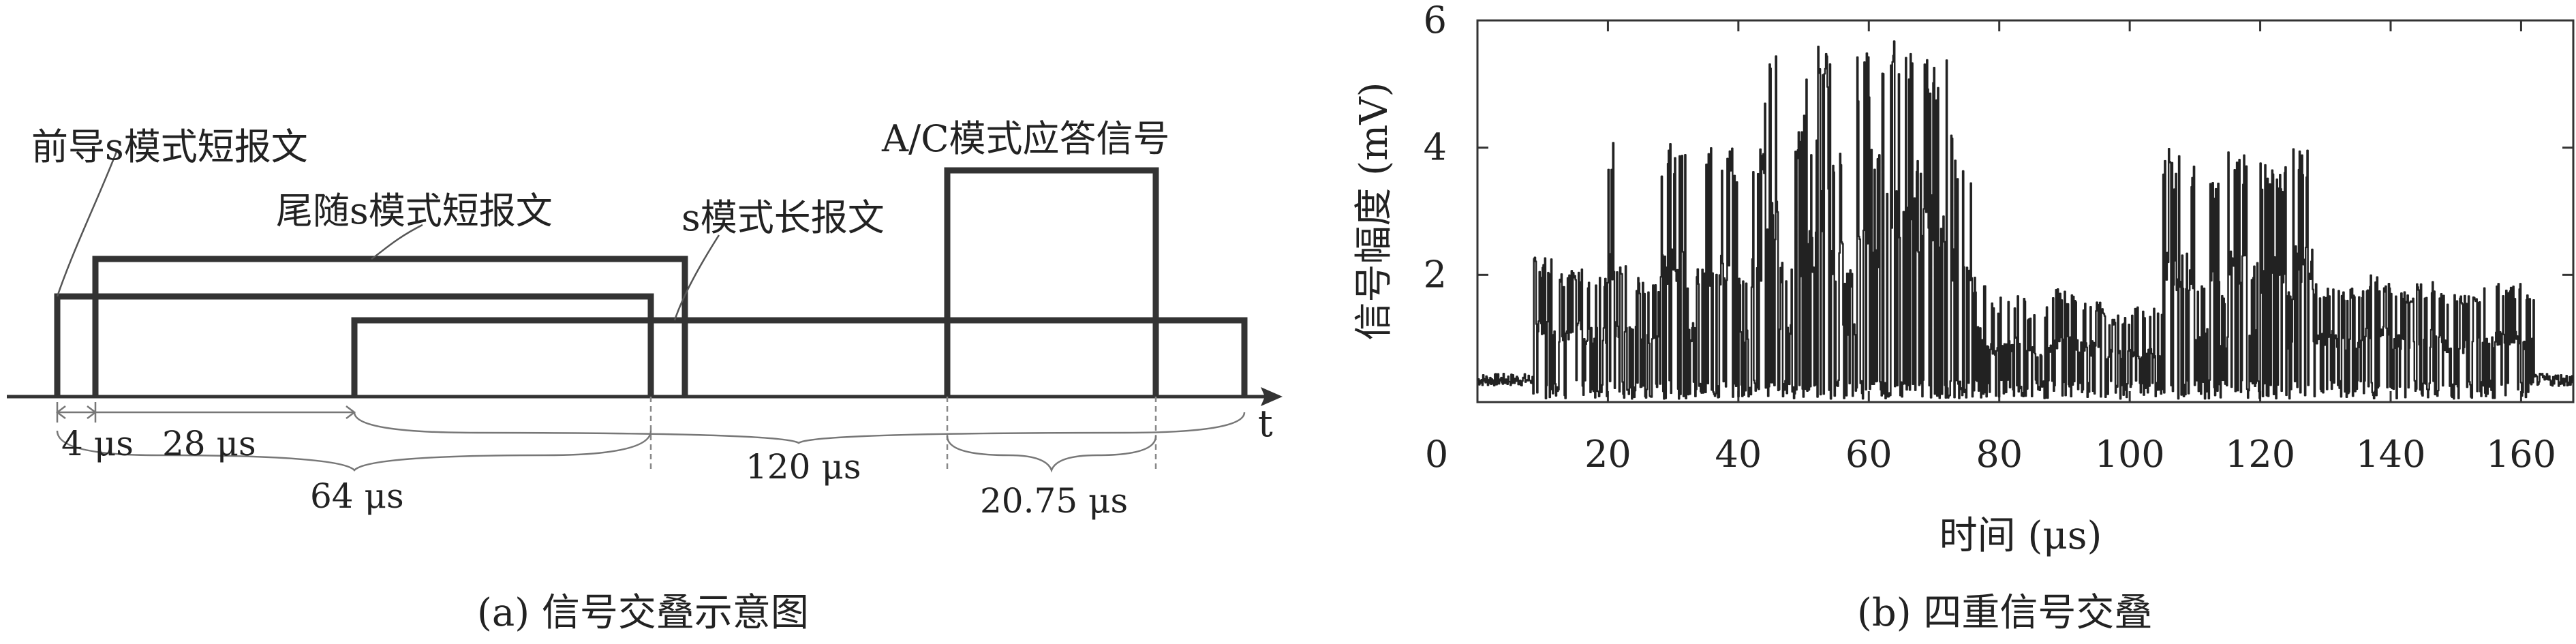 The width and height of the screenshot is (2576, 644). Describe the element at coordinates (783, 217) in the screenshot. I see `long-message-label: s模式长报文` at that location.